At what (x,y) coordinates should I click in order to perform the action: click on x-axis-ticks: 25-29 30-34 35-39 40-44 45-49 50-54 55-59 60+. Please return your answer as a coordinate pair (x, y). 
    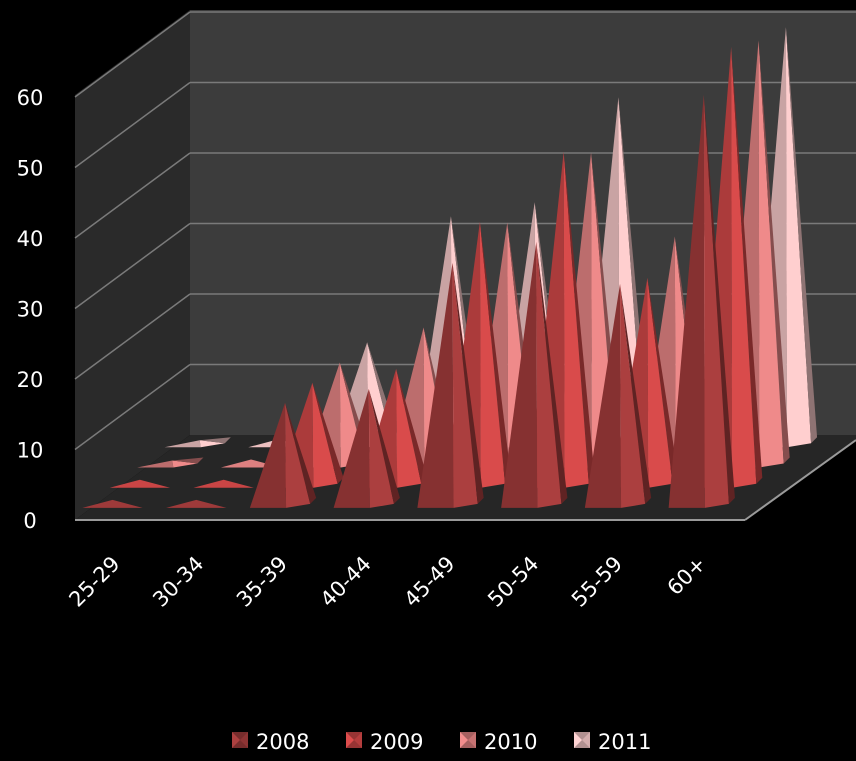
    Looking at the image, I should click on (387, 582).